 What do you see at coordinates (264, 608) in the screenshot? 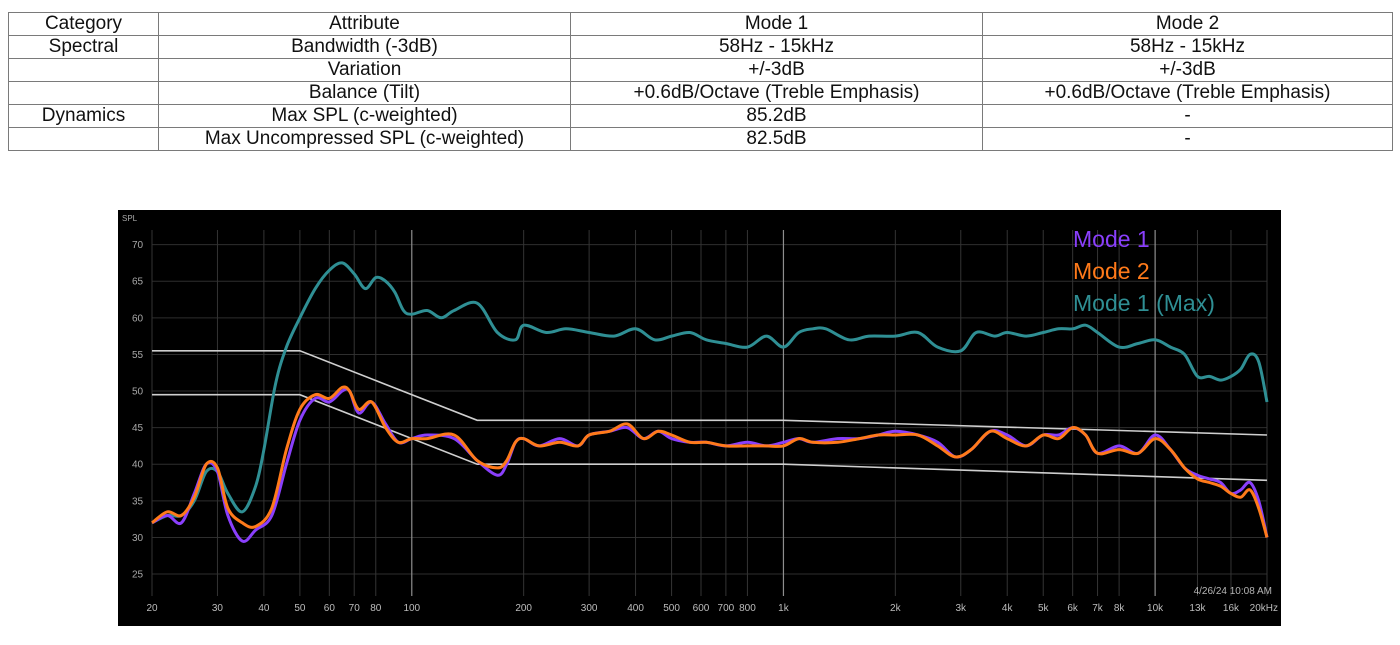
I see `x-tick-label: 40` at bounding box center [264, 608].